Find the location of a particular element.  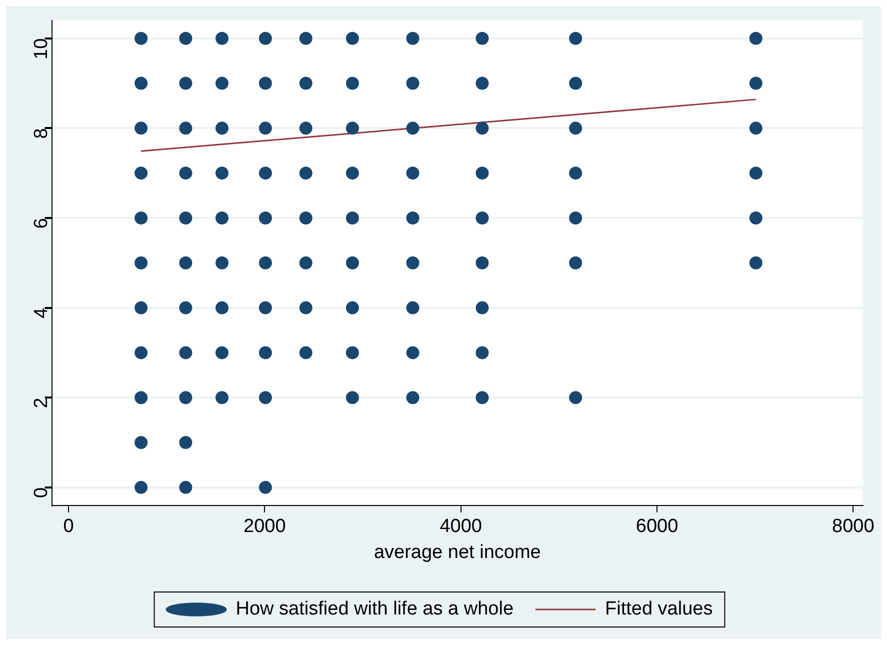

y-tick-label: 6 is located at coordinates (41, 223).